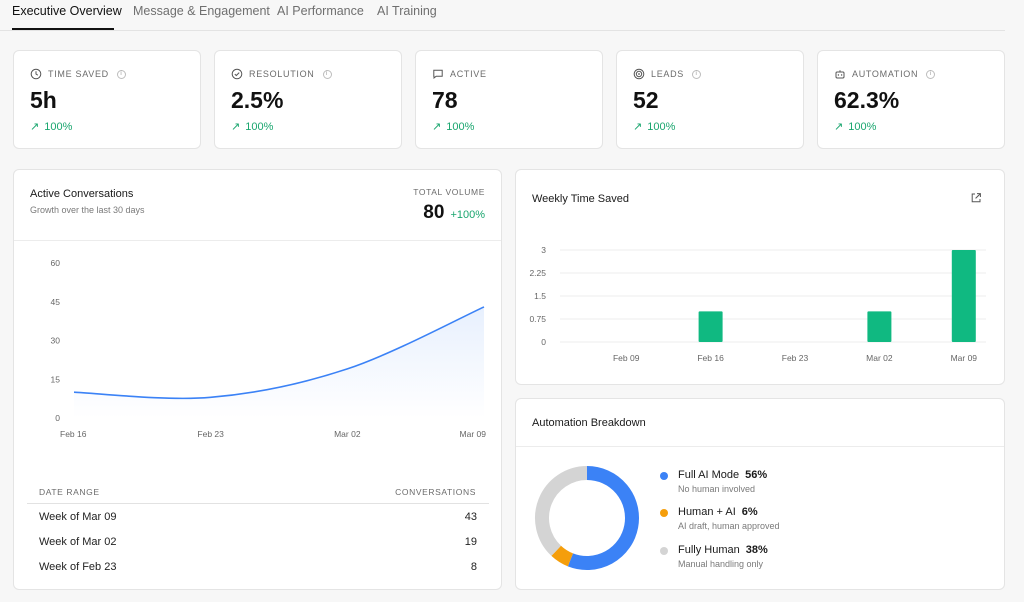 Image resolution: width=1024 pixels, height=602 pixels. What do you see at coordinates (709, 475) in the screenshot?
I see `legend-name-text: Full AI Mode` at bounding box center [709, 475].